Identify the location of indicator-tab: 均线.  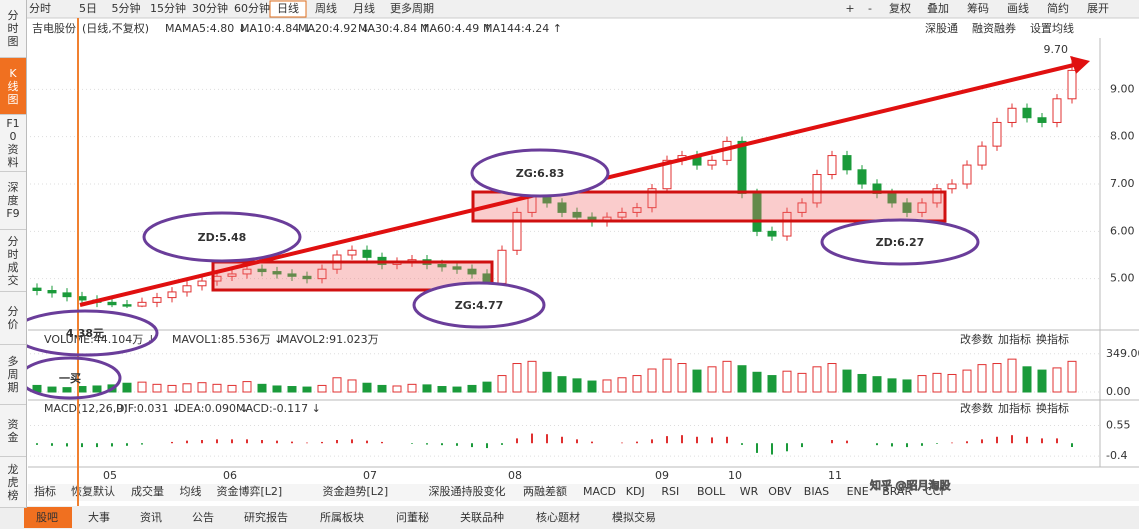
(191, 491).